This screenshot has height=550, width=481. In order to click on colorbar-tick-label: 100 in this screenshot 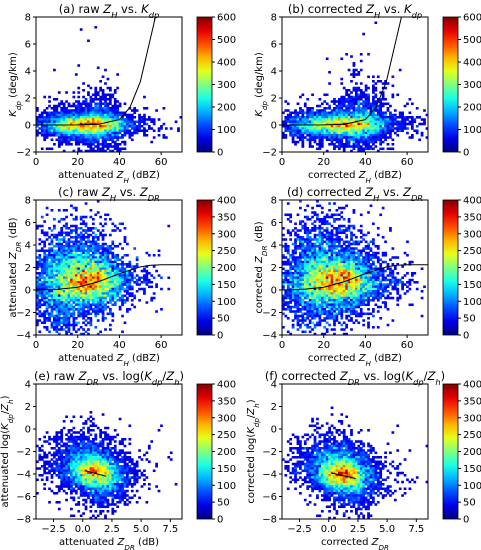, I will do `click(472, 302)`.